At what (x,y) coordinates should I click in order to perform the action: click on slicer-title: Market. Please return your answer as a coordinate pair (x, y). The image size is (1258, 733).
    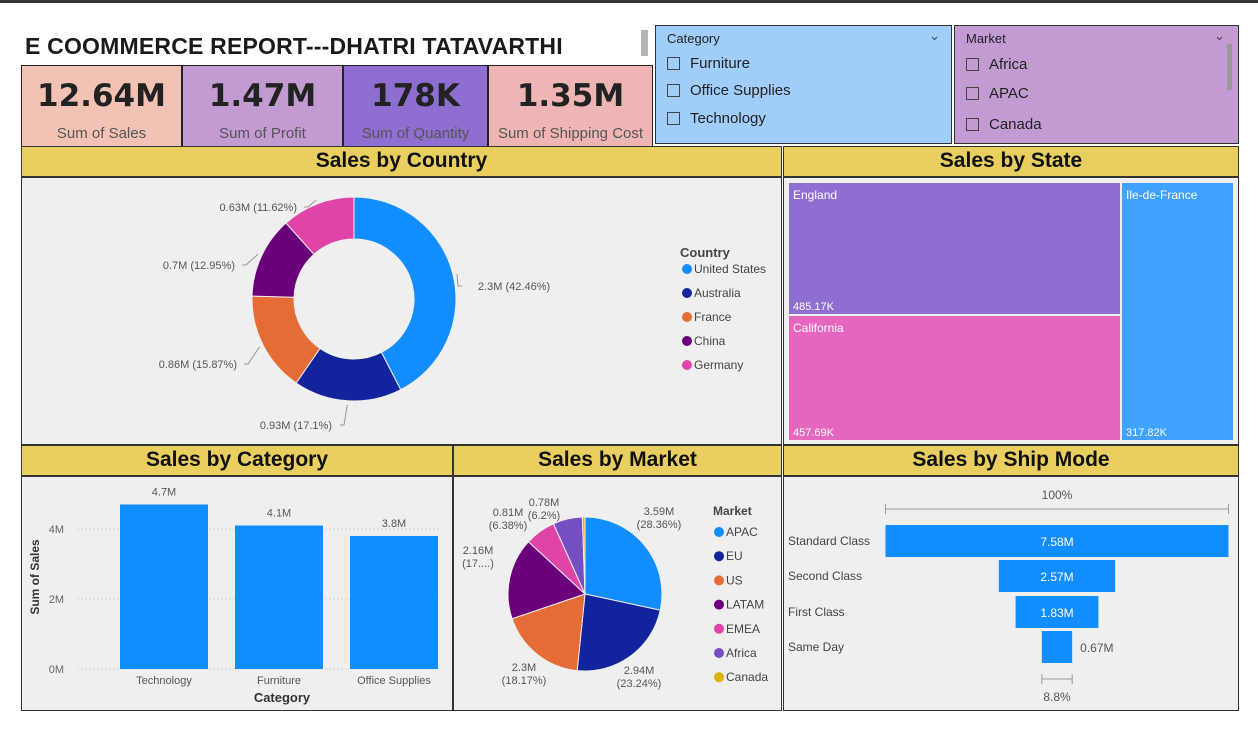
    Looking at the image, I should click on (986, 38).